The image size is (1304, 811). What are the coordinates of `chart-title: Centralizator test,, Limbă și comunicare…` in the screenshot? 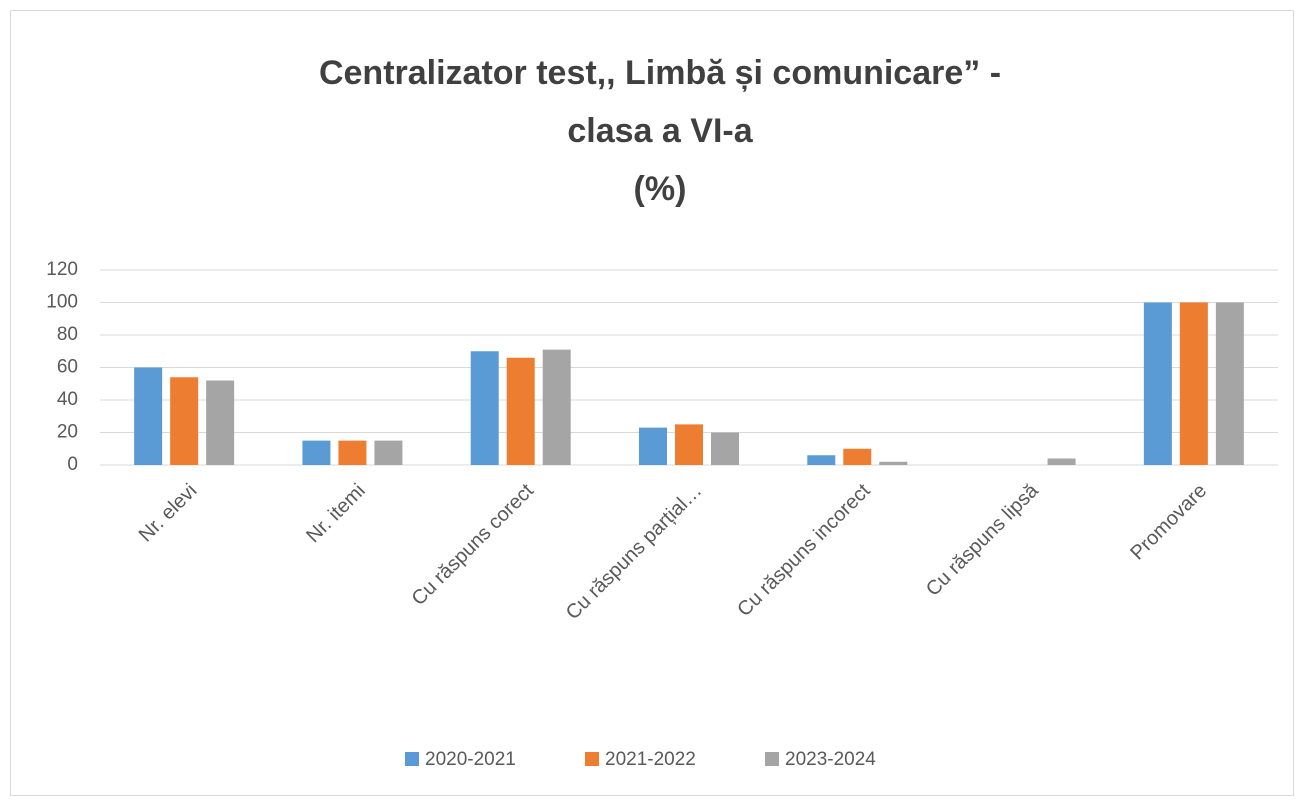 It's located at (660, 73).